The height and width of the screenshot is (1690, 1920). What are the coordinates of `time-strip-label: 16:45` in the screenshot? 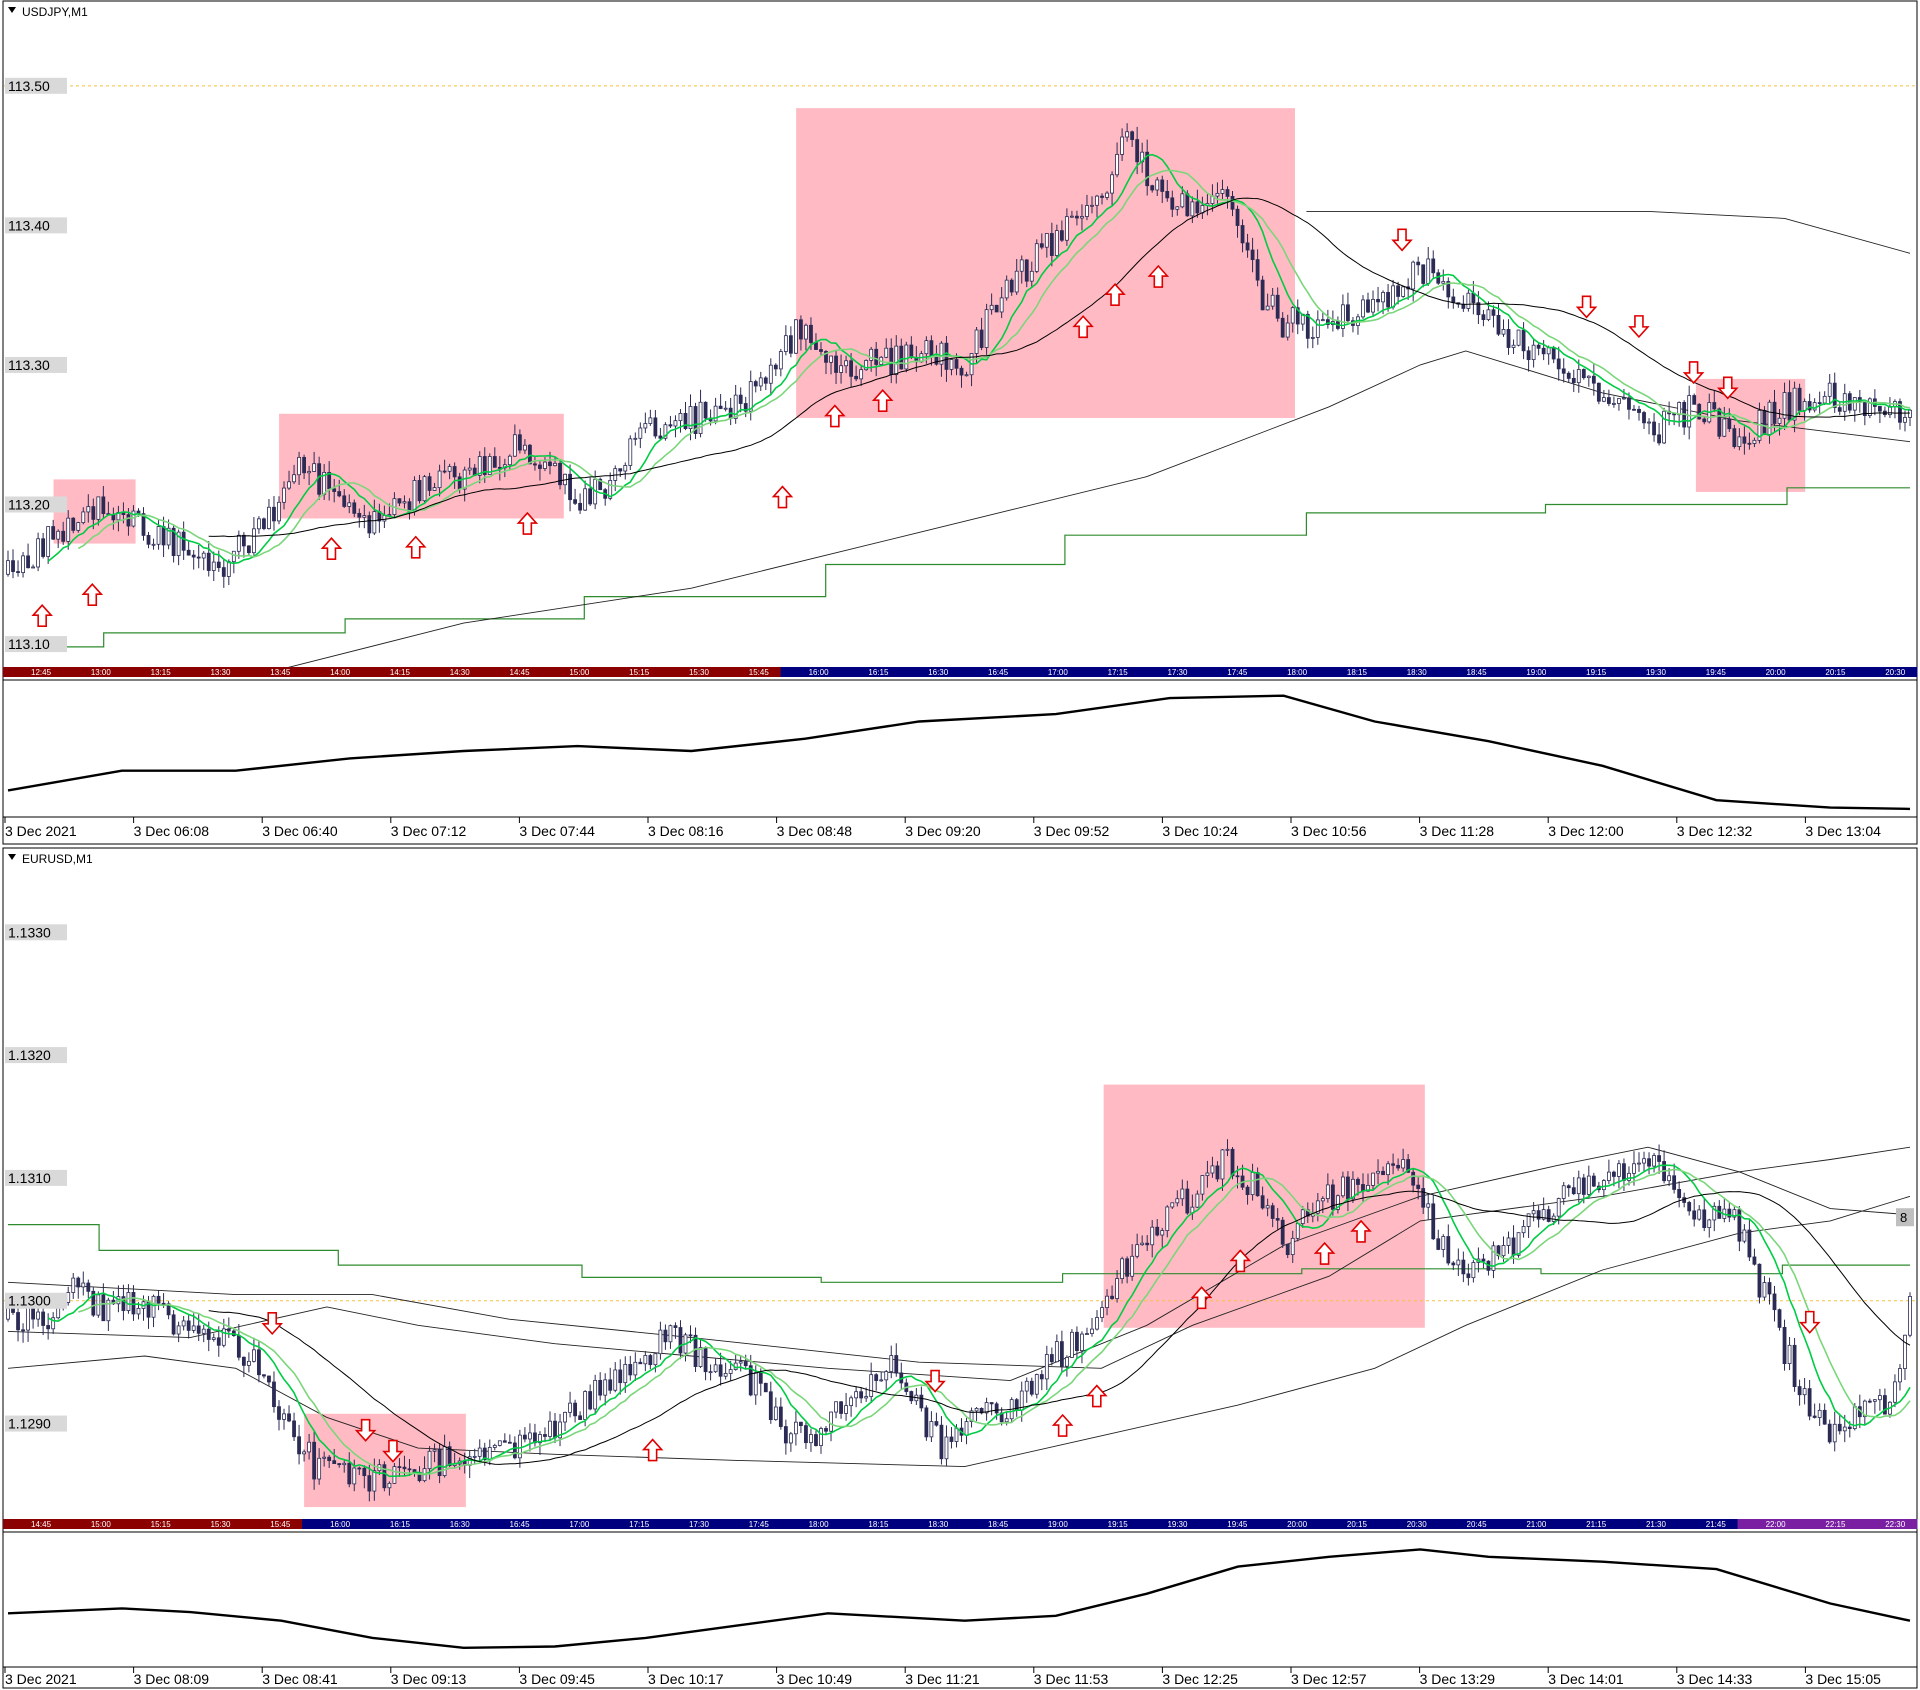 It's located at (998, 672).